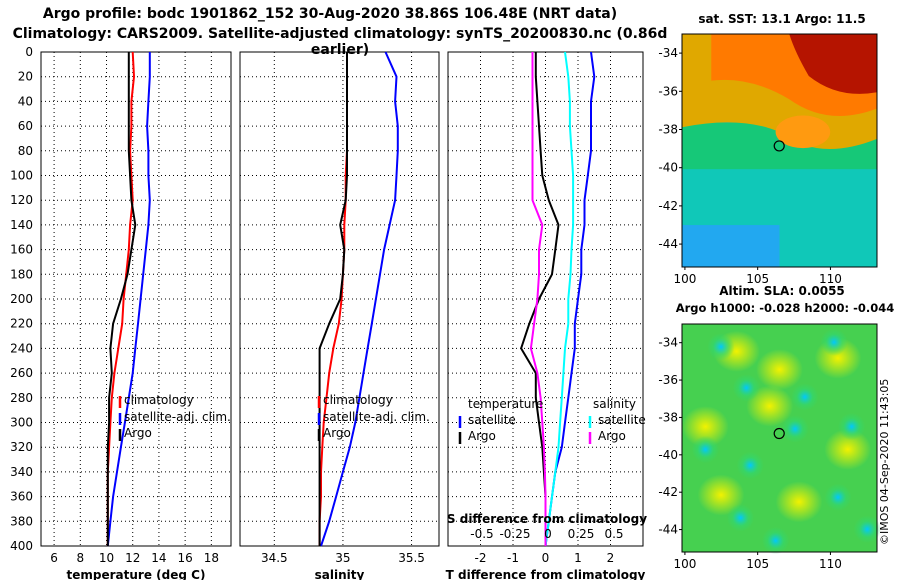  What do you see at coordinates (21, 274) in the screenshot?
I see `depth-tick-label: 180` at bounding box center [21, 274].